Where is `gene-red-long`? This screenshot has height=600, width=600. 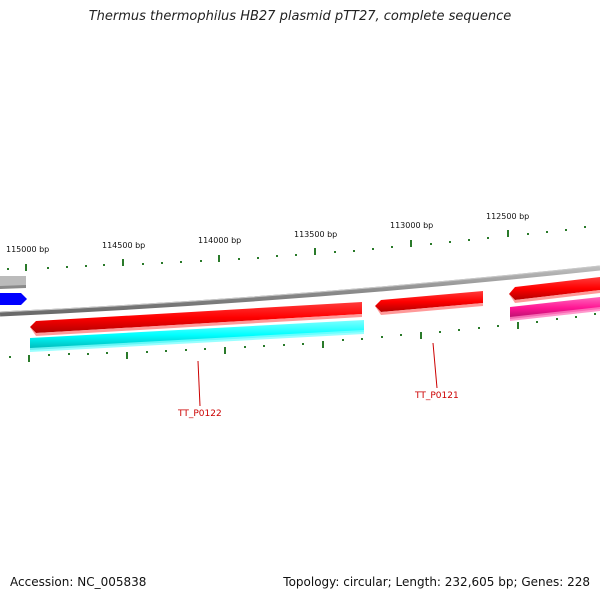
gene-red-long is located at coordinates (196, 317).